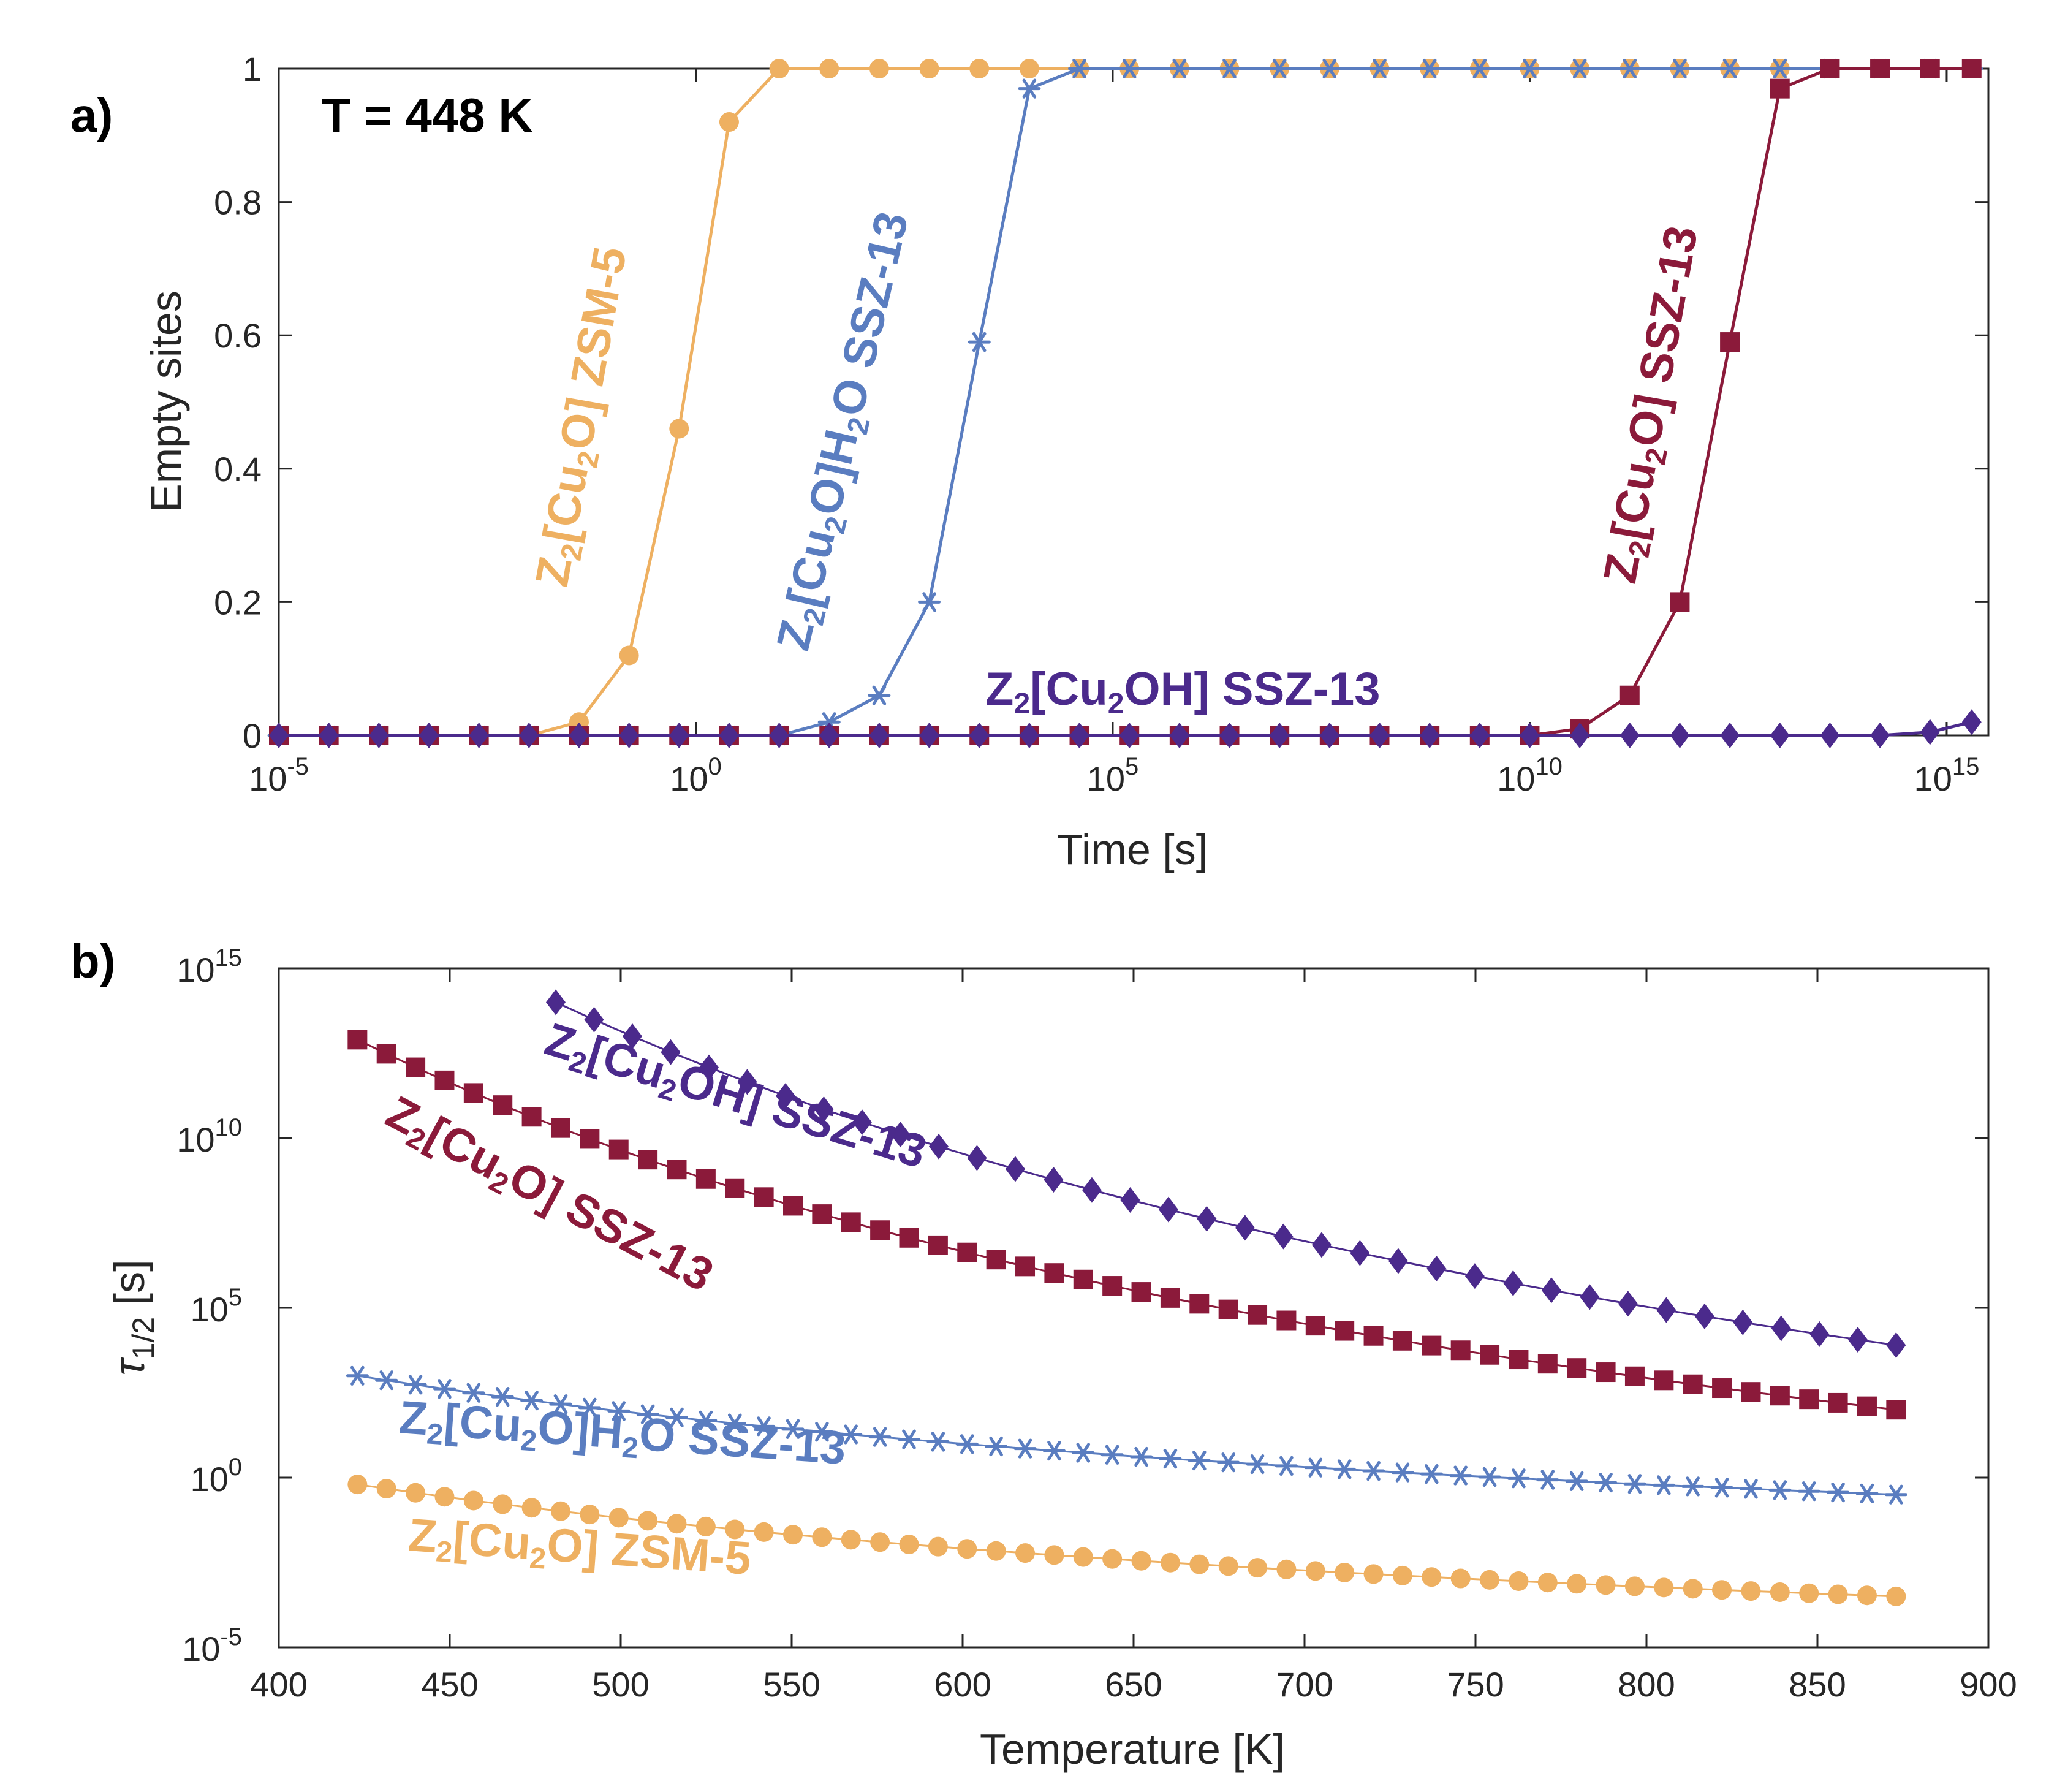 Image resolution: width=2057 pixels, height=1792 pixels. What do you see at coordinates (238, 602) in the screenshot?
I see `panel-a-ytick-label: 0.2` at bounding box center [238, 602].